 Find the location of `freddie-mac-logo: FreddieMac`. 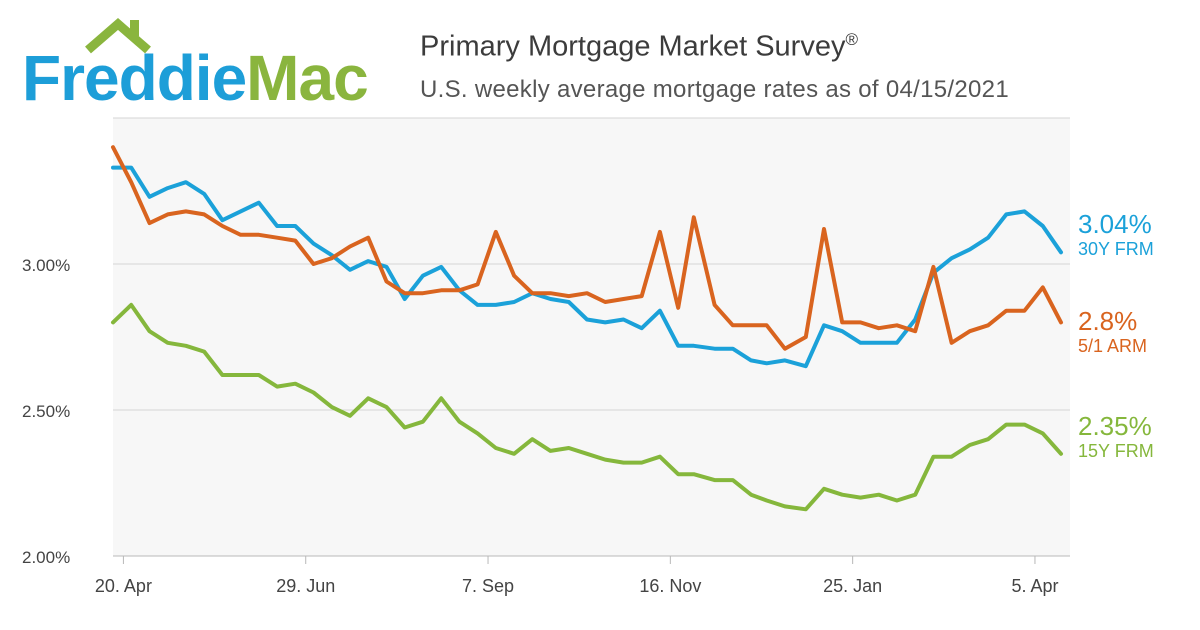

freddie-mac-logo: FreddieMac is located at coordinates (203, 64).